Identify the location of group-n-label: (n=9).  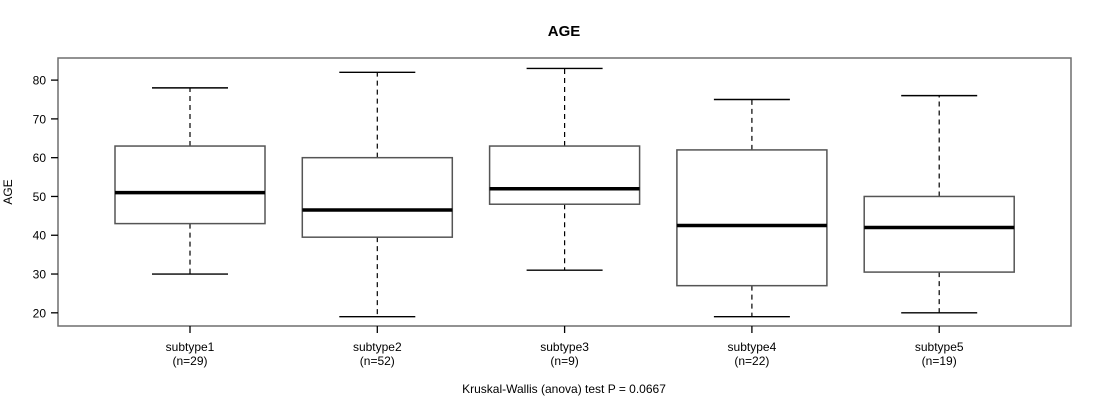
(564, 361).